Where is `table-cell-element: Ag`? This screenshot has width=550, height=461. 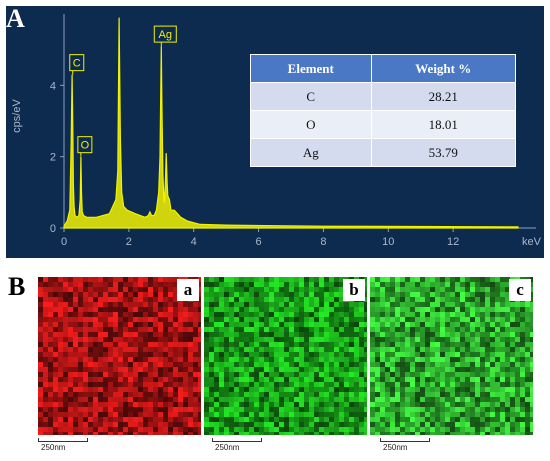
table-cell-element: Ag is located at coordinates (311, 152).